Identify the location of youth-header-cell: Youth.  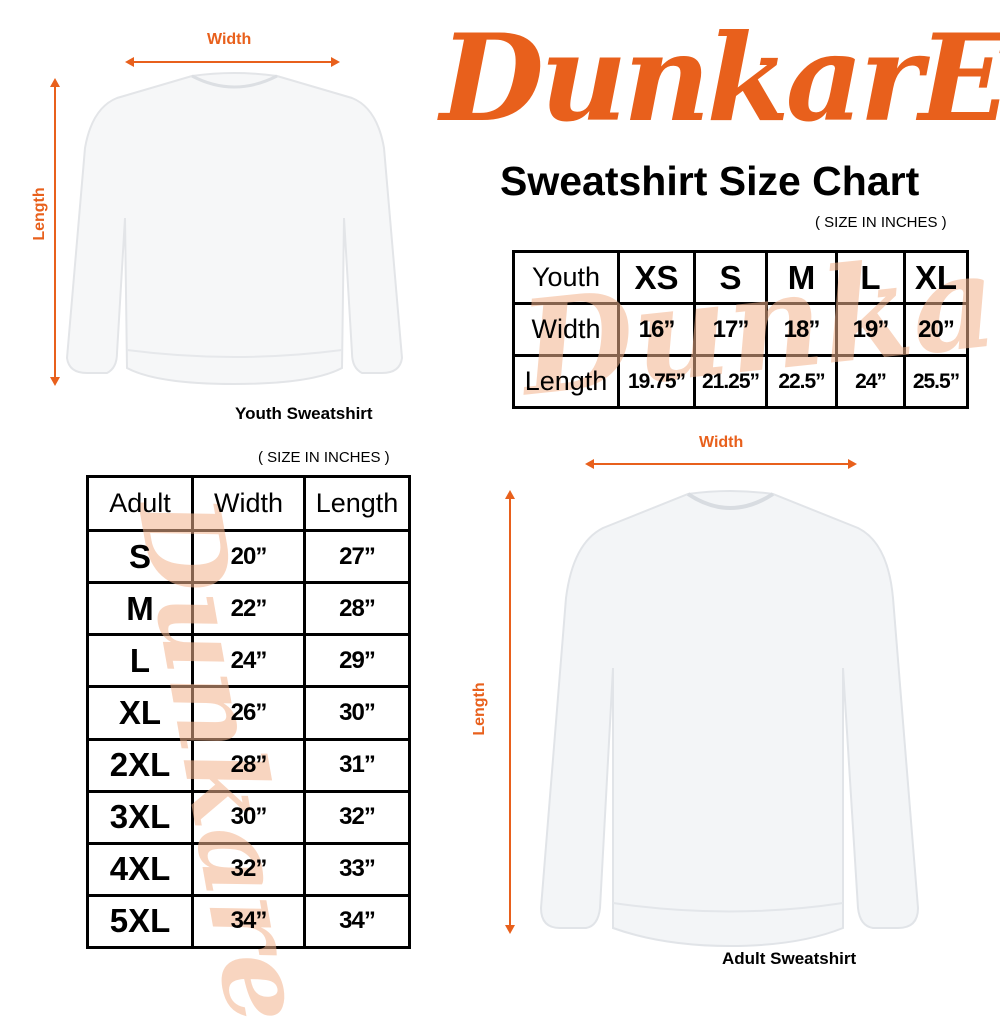
(566, 277).